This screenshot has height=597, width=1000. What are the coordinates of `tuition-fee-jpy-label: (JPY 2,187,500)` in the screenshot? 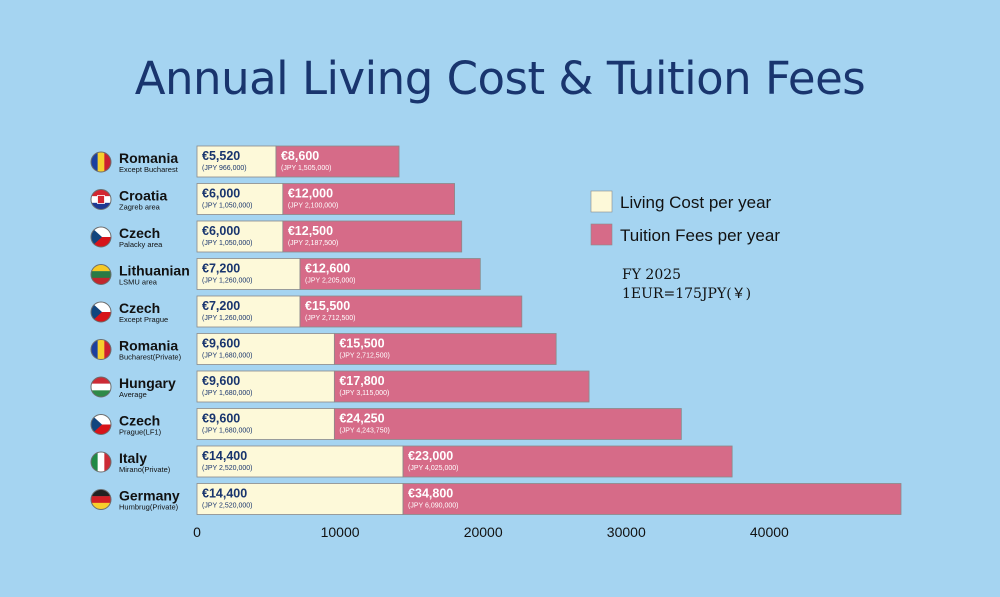 It's located at (313, 243).